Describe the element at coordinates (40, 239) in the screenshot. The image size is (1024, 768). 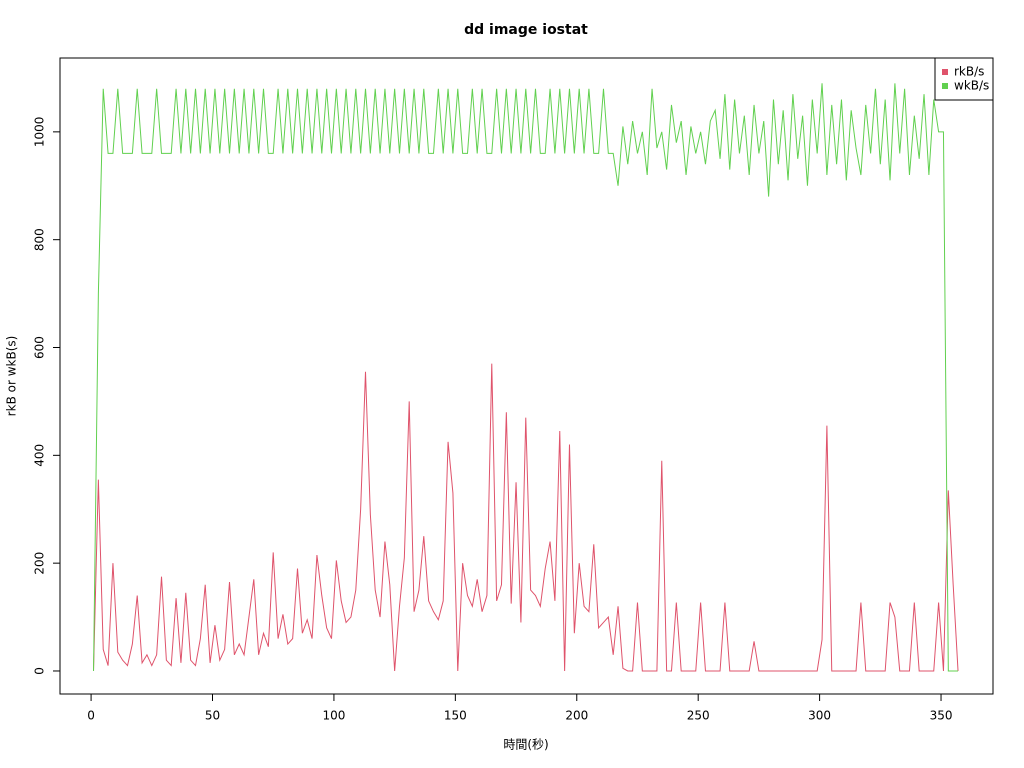
I see `y-tick-label: 800` at that location.